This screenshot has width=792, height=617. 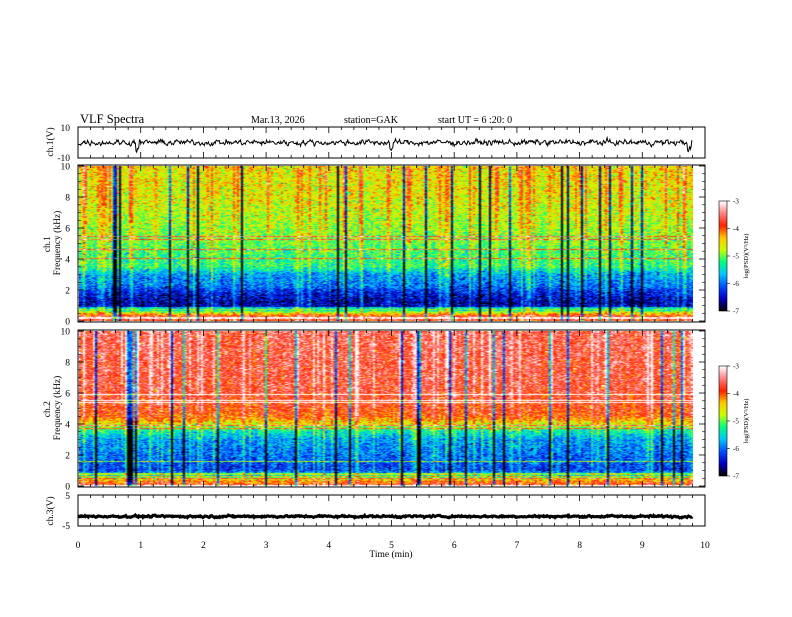 What do you see at coordinates (746, 421) in the screenshot?
I see `ch2-colorbar-label: log(PSD)(V²/Hz)` at bounding box center [746, 421].